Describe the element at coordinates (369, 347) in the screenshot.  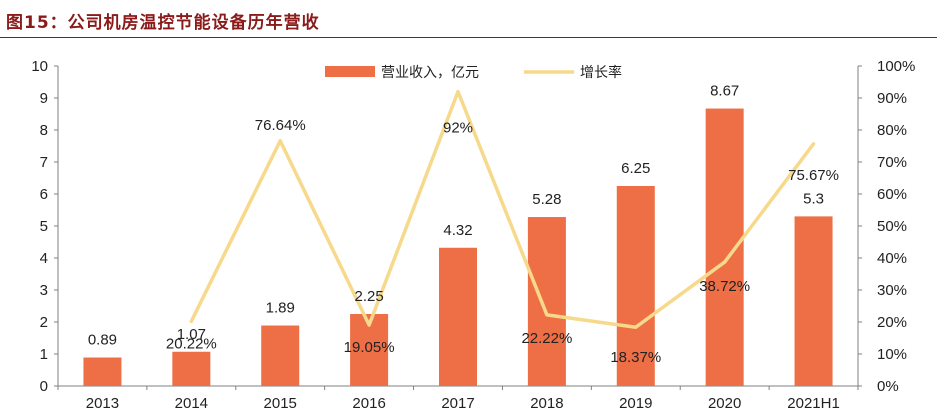
I see `growth-data-label: 19.05%` at that location.